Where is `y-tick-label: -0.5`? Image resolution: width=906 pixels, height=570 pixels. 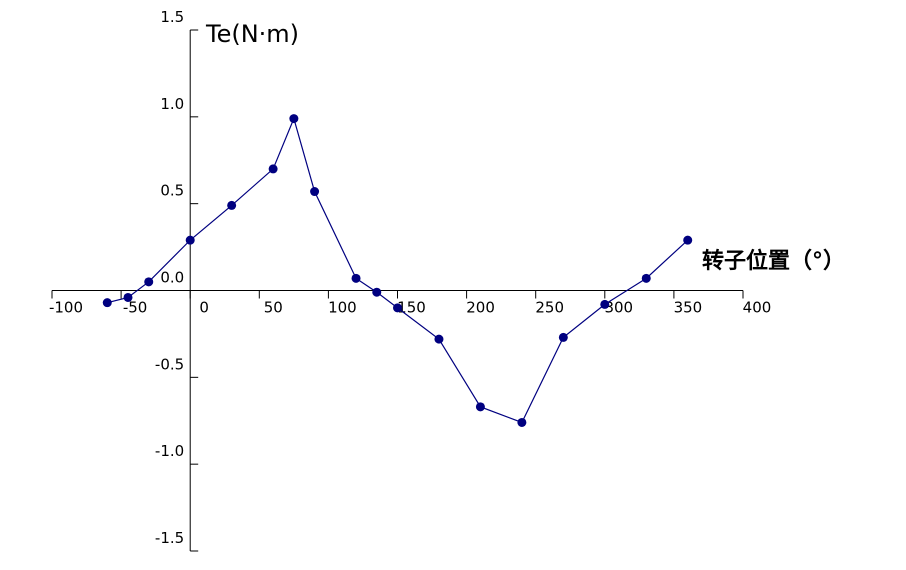 y-tick-label: -0.5 is located at coordinates (169, 364).